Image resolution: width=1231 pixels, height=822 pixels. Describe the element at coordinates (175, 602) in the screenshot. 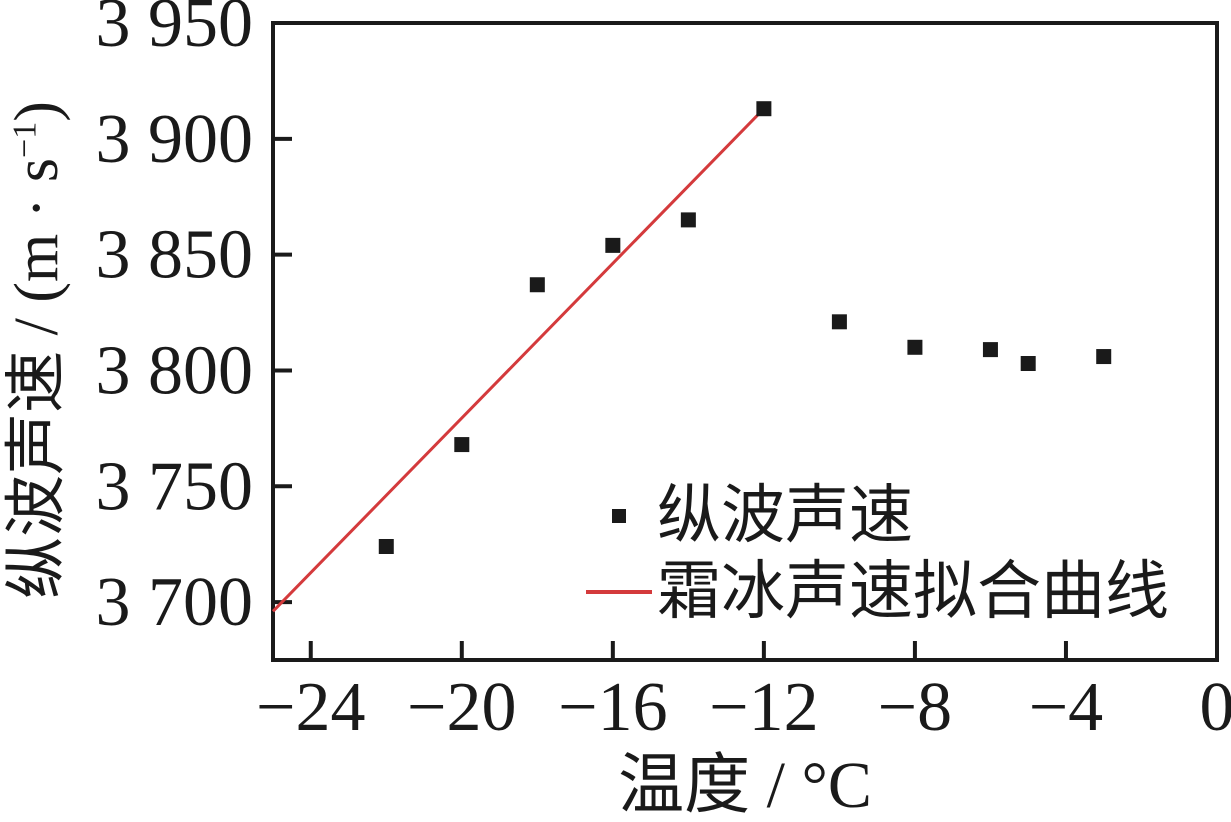

I see `y-tick-label: 3 700` at that location.